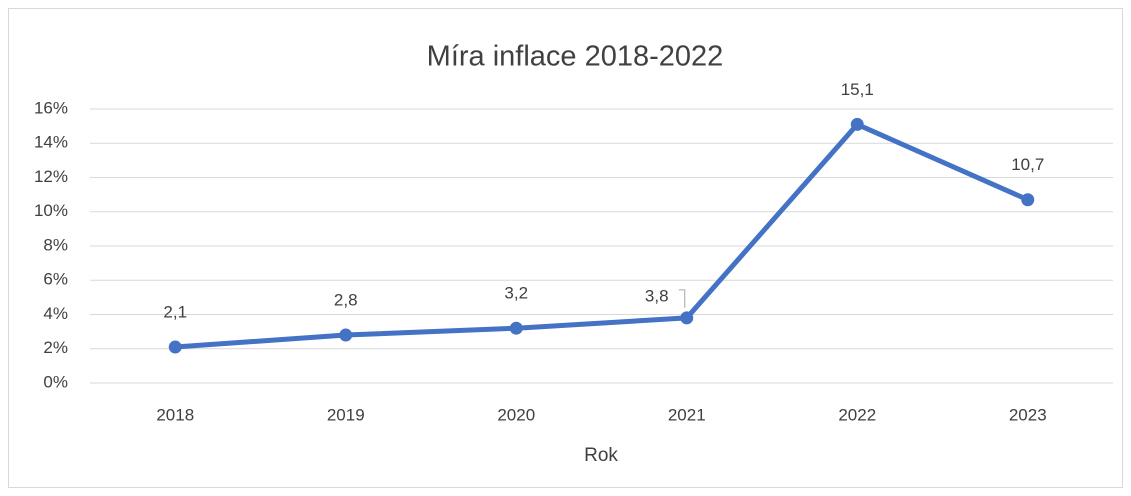 The width and height of the screenshot is (1131, 496). What do you see at coordinates (175, 414) in the screenshot?
I see `x-tick-label: 2018` at bounding box center [175, 414].